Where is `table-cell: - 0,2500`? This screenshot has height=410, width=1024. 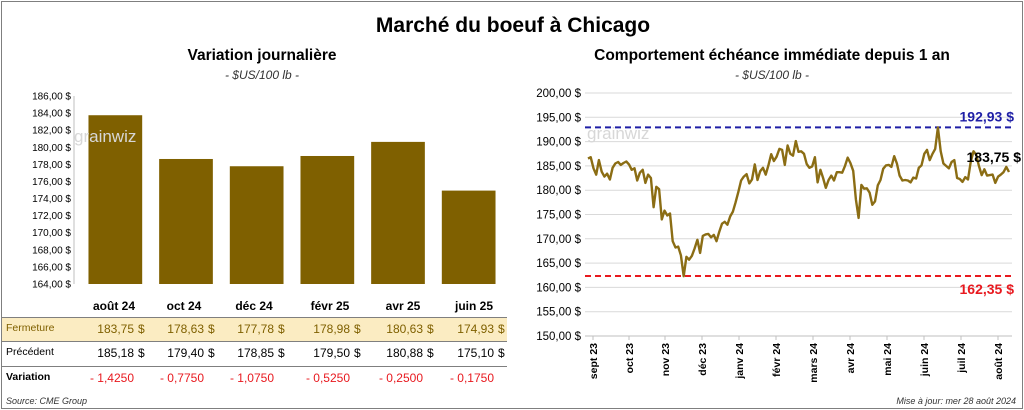 table-cell: - 0,2500 is located at coordinates (400, 378).